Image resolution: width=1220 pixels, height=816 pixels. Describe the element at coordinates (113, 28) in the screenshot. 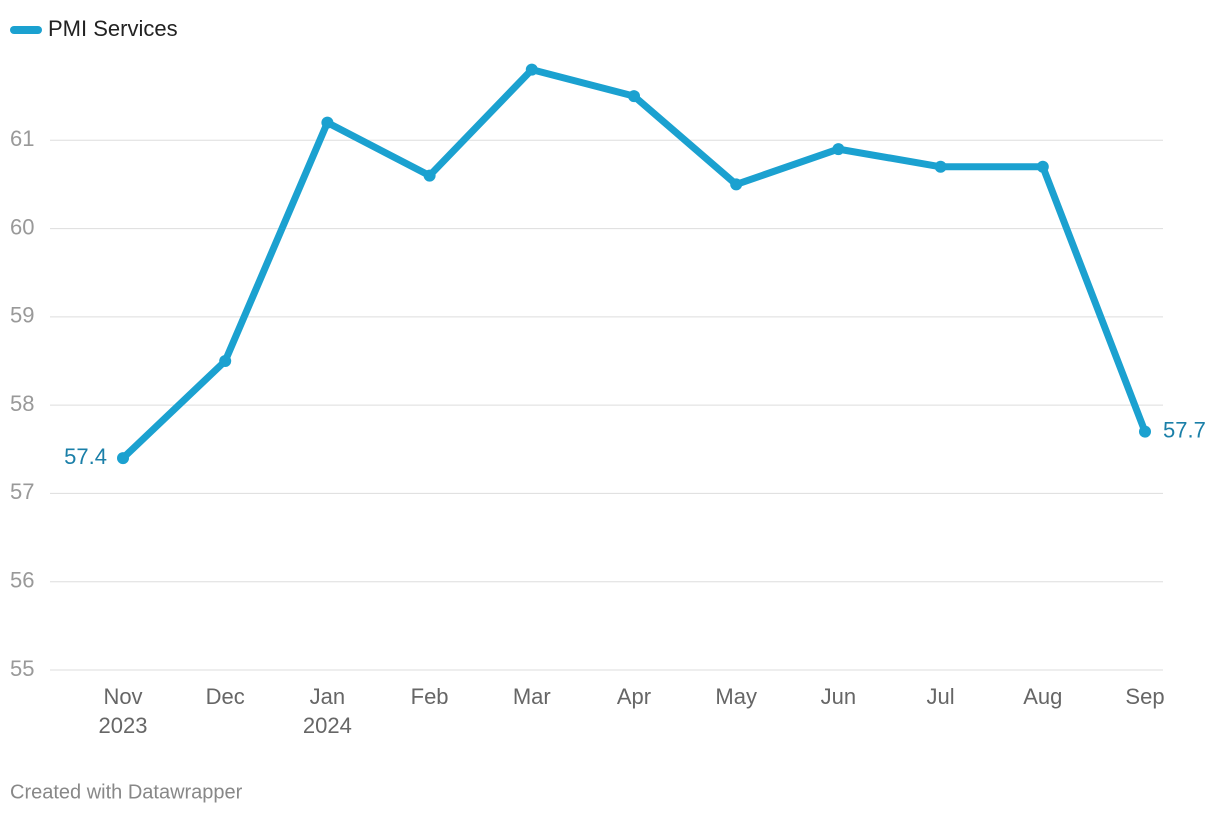

I see `legend-label: PMI Services` at that location.